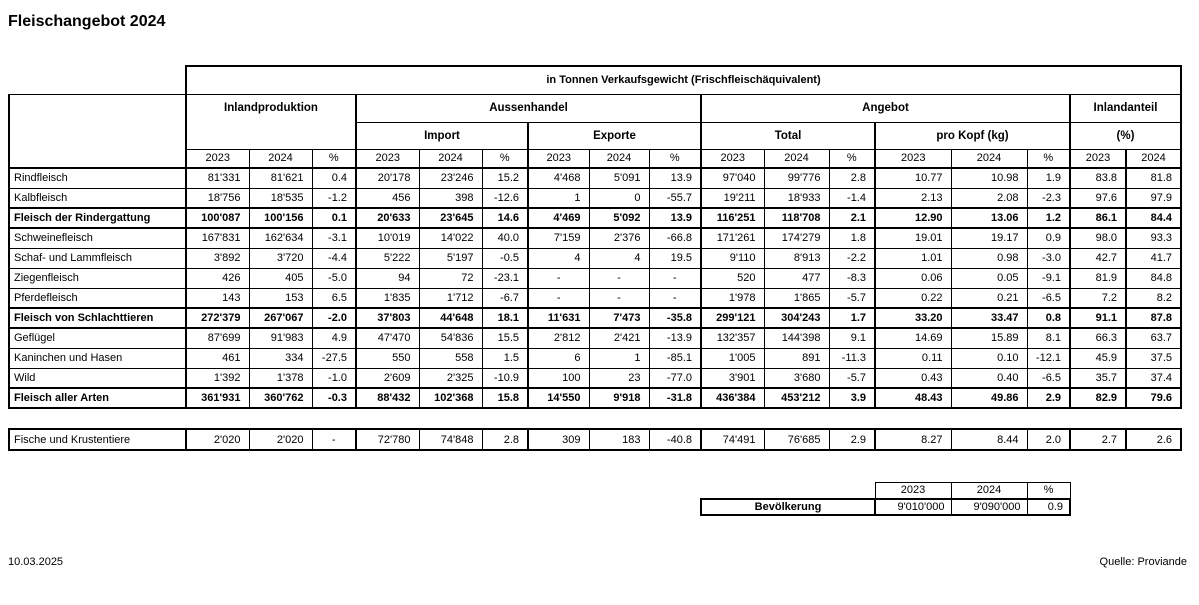  Describe the element at coordinates (505, 258) in the screenshot. I see `cell: -0.5` at that location.